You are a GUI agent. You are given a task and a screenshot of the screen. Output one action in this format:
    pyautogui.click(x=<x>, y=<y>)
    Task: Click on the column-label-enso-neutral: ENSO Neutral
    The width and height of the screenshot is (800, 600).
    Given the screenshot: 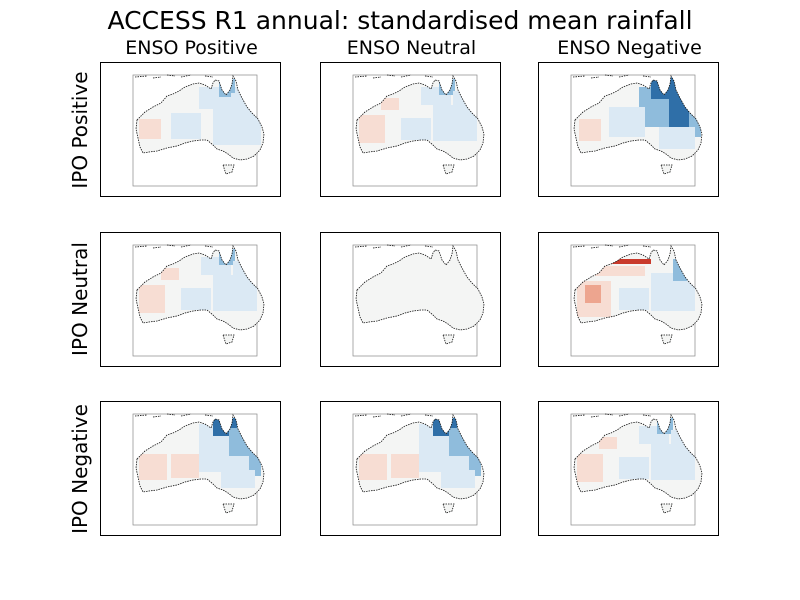 What is the action you would take?
    pyautogui.click(x=411, y=48)
    